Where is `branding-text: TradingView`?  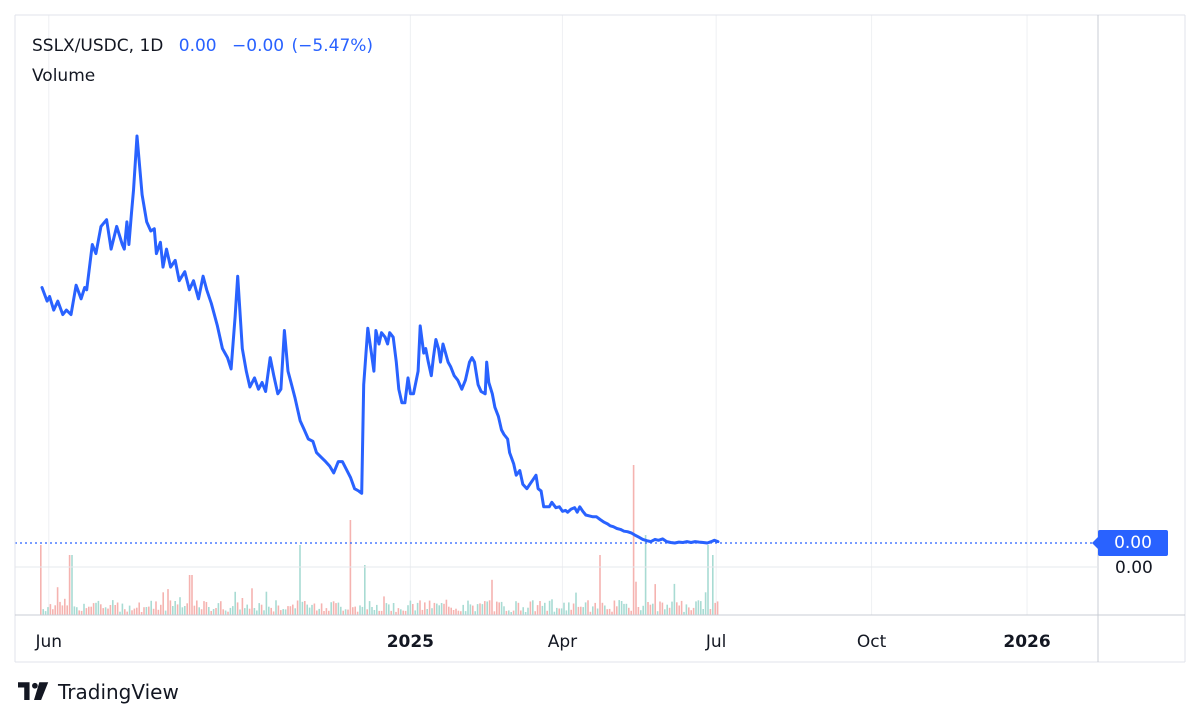 branding-text: TradingView is located at coordinates (118, 692).